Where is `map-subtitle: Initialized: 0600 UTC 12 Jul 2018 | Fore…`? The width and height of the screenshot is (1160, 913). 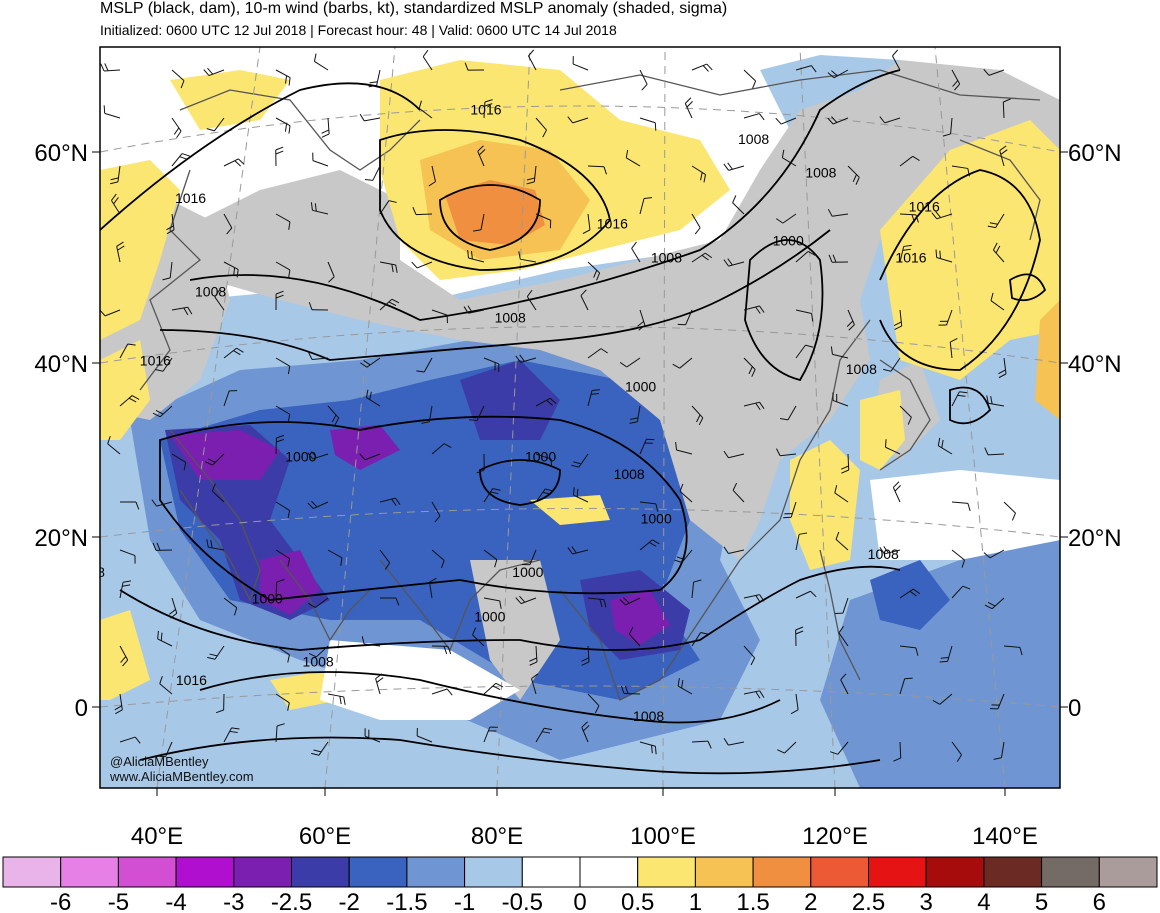 map-subtitle: Initialized: 0600 UTC 12 Jul 2018 | Fore… is located at coordinates (358, 30).